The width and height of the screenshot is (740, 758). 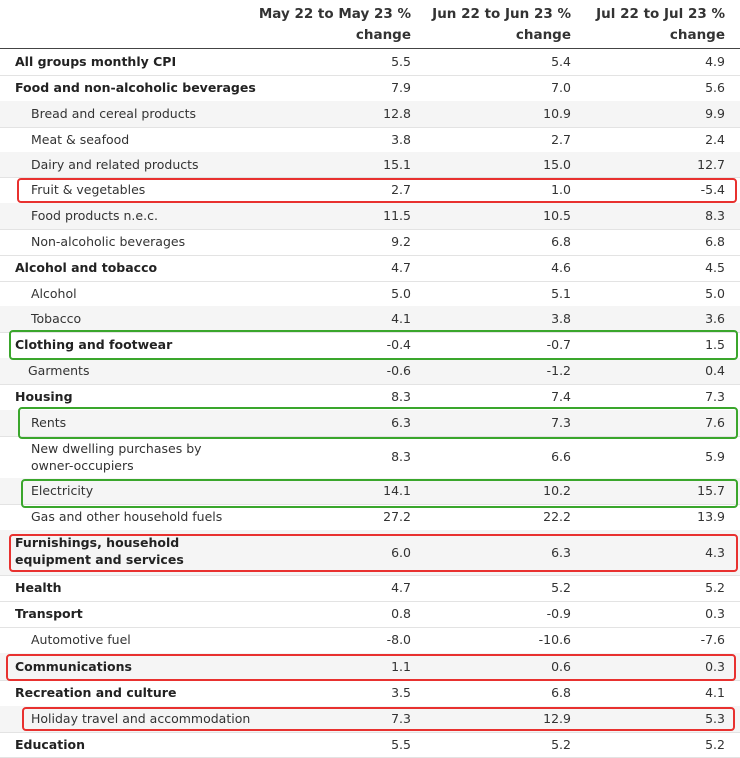 I want to click on table-row: Alcohol and tobacco 4.7 4.6 4.5, so click(x=370, y=268).